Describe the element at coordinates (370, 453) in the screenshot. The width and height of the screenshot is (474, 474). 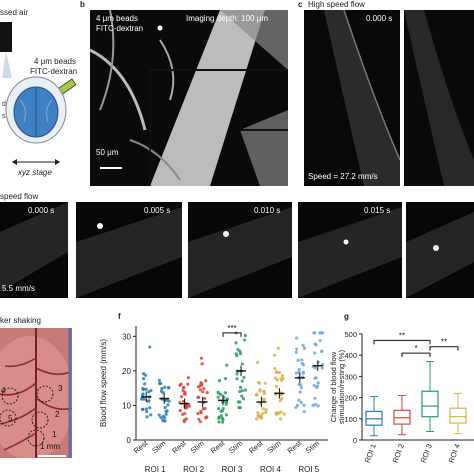
I see `roi-category-label: ROI 1` at that location.